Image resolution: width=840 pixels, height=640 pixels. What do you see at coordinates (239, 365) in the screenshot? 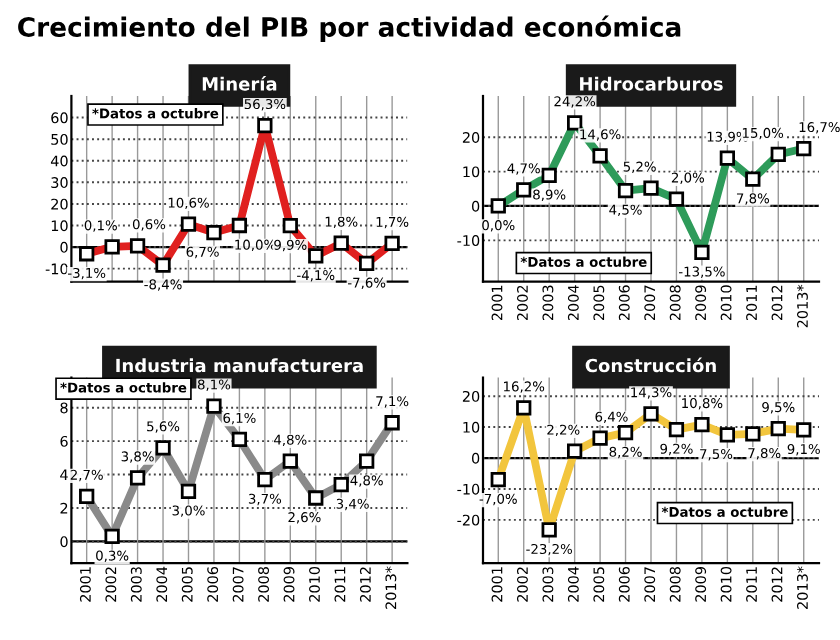
I see `chart-title: Industria manufacturera` at bounding box center [239, 365].